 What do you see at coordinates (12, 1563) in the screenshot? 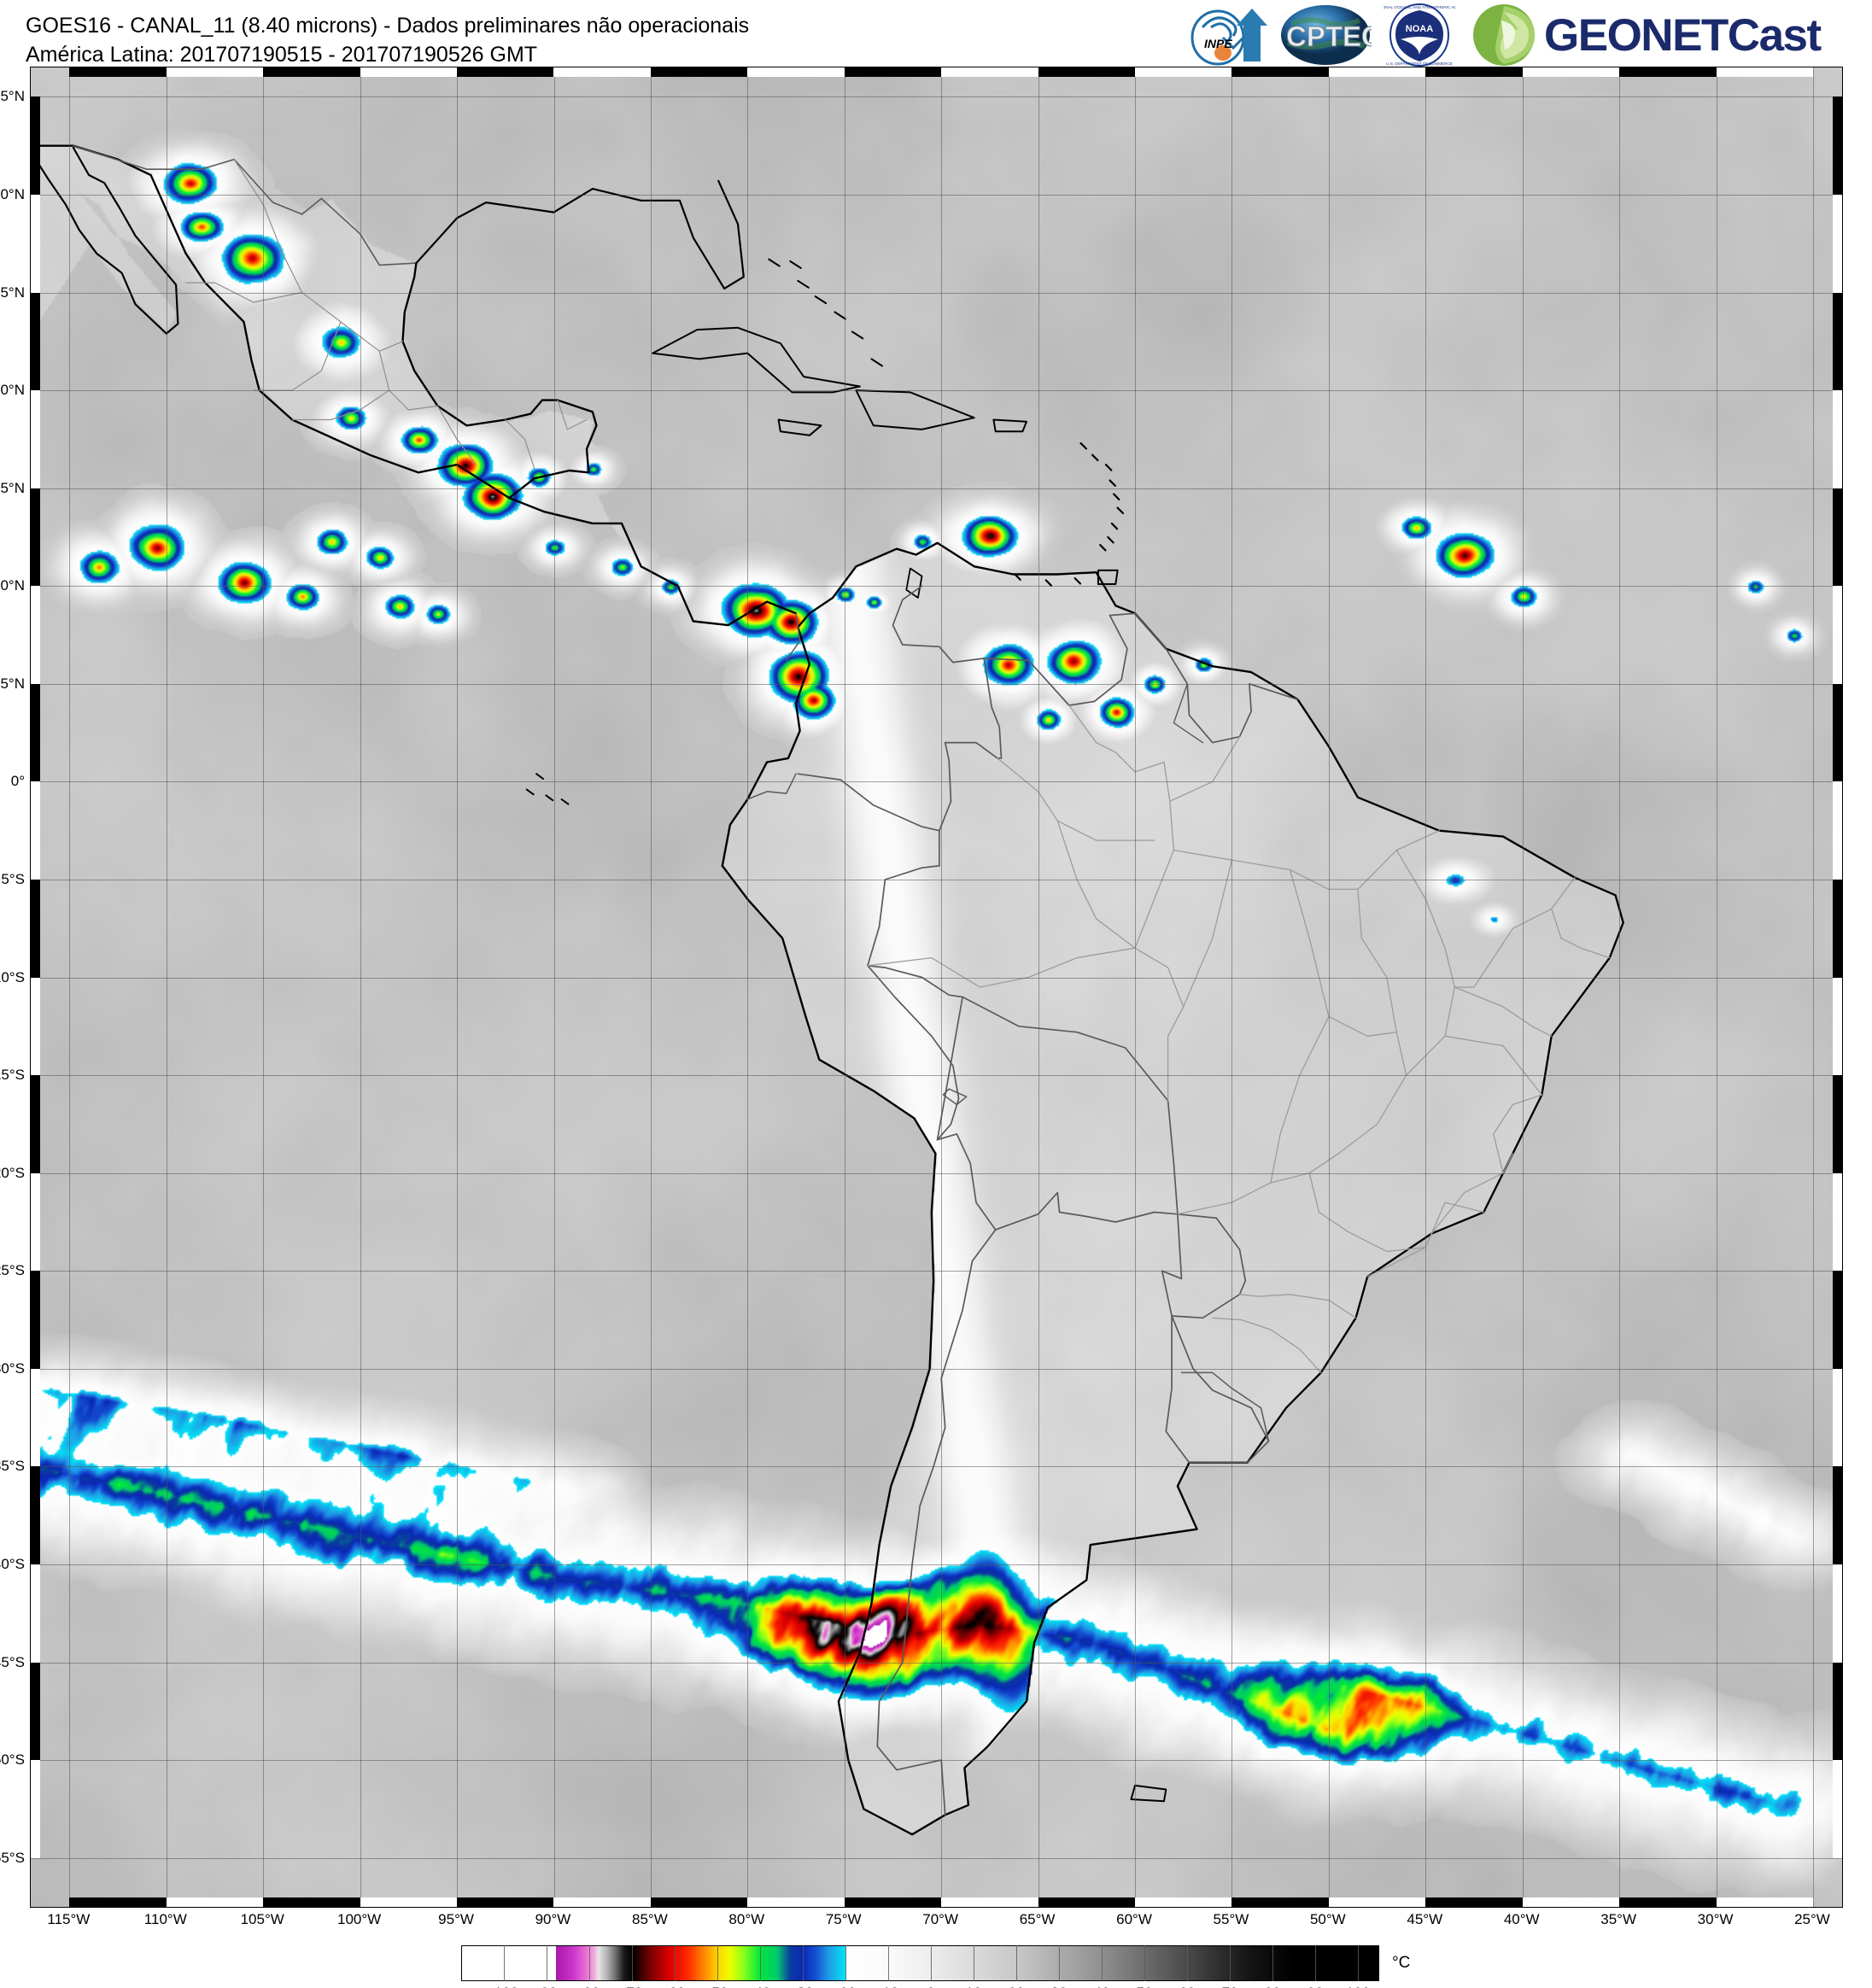
I see `latitude-tick-label: 40°S` at bounding box center [12, 1563].